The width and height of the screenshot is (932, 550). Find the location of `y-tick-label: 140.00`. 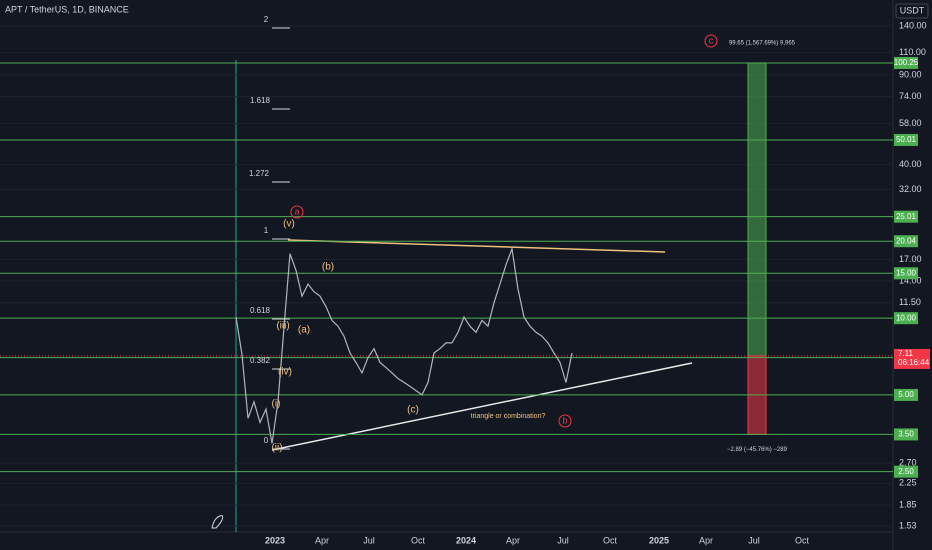

y-tick-label: 140.00 is located at coordinates (913, 25).